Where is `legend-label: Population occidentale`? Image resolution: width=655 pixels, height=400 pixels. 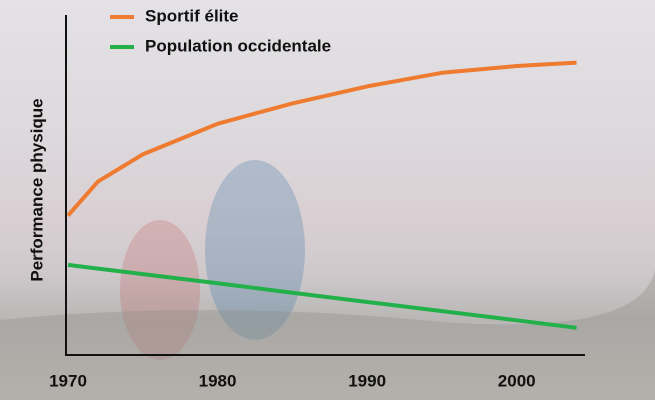
legend-label: Population occidentale is located at coordinates (238, 45).